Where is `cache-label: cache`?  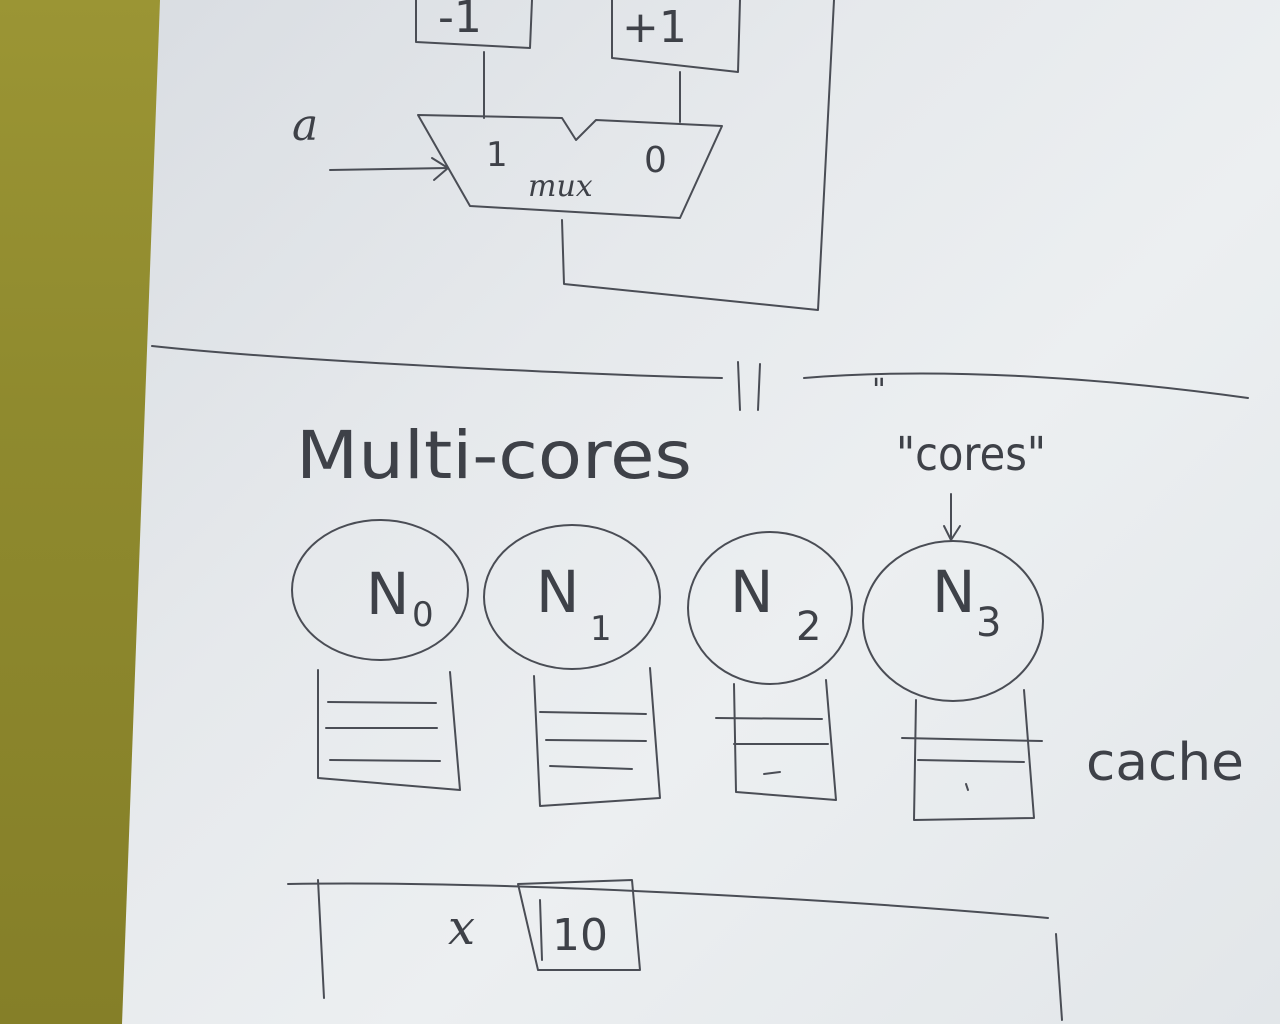 cache-label: cache is located at coordinates (1165, 763).